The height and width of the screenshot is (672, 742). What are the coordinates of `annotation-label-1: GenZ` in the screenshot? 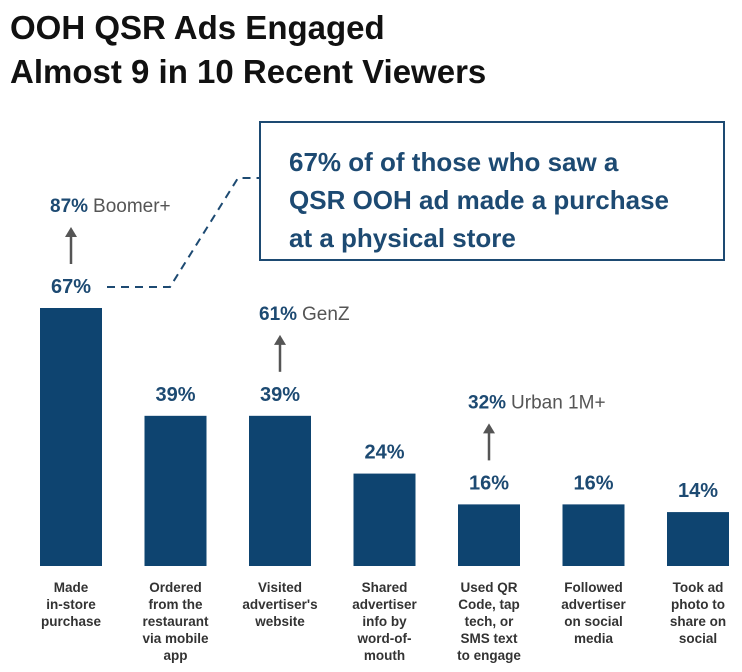 It's located at (326, 314).